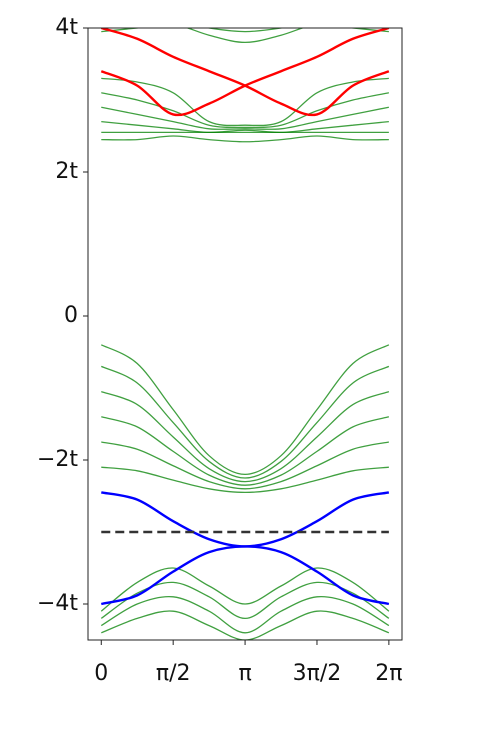 The height and width of the screenshot is (729, 480). I want to click on y-tick-label: −4t, so click(57, 603).